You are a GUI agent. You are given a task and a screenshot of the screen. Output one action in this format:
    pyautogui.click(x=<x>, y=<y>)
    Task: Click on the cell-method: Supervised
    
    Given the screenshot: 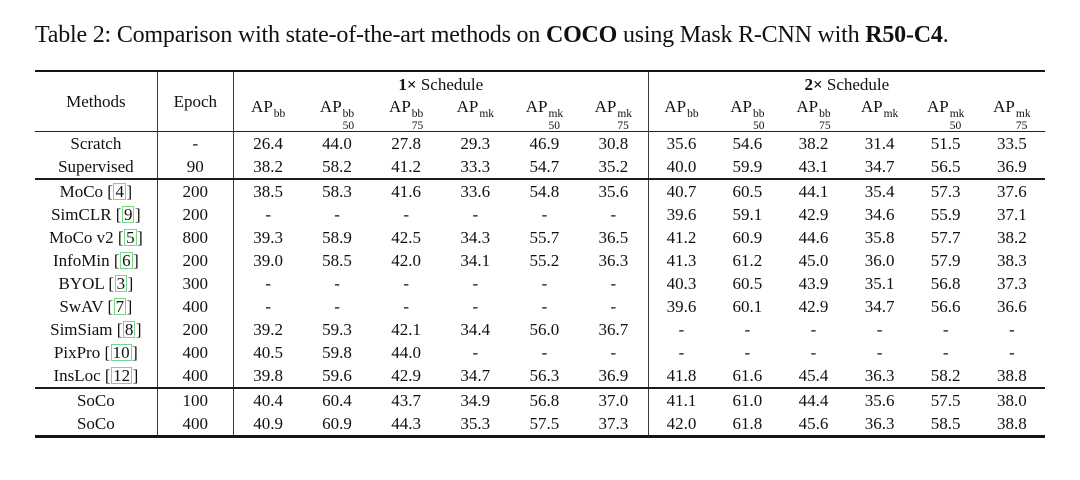 What is the action you would take?
    pyautogui.click(x=96, y=167)
    